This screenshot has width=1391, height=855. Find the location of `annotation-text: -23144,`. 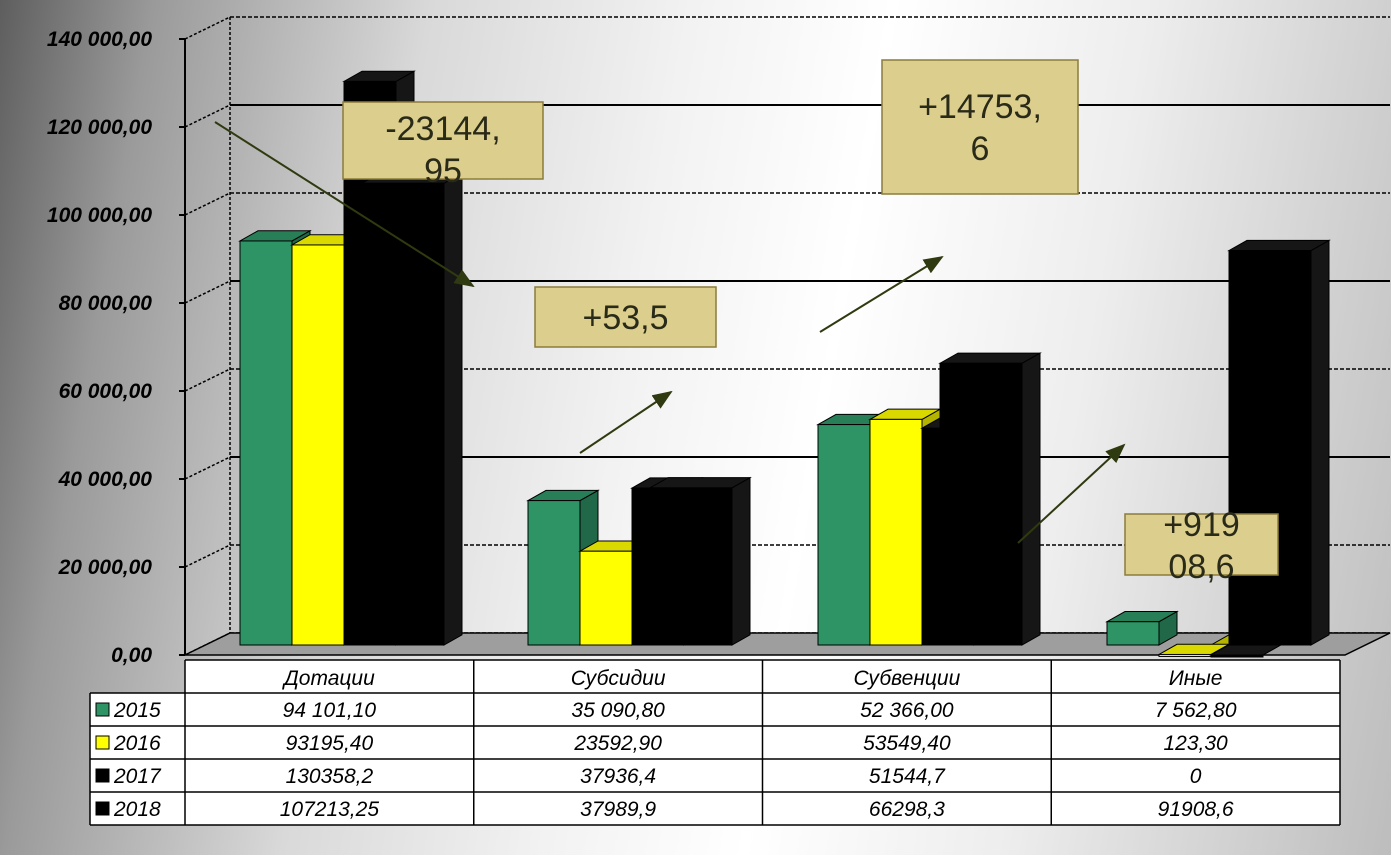

annotation-text: -23144, is located at coordinates (442, 129).